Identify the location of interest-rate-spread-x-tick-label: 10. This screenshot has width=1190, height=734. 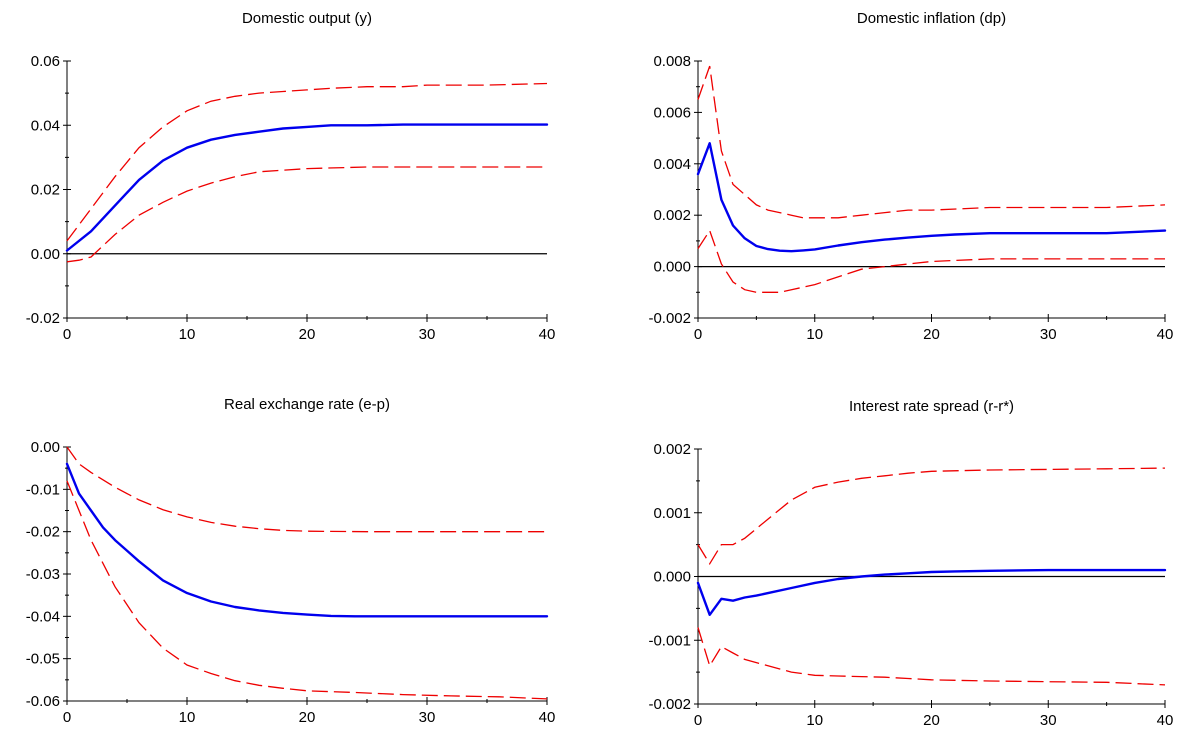
(814, 720).